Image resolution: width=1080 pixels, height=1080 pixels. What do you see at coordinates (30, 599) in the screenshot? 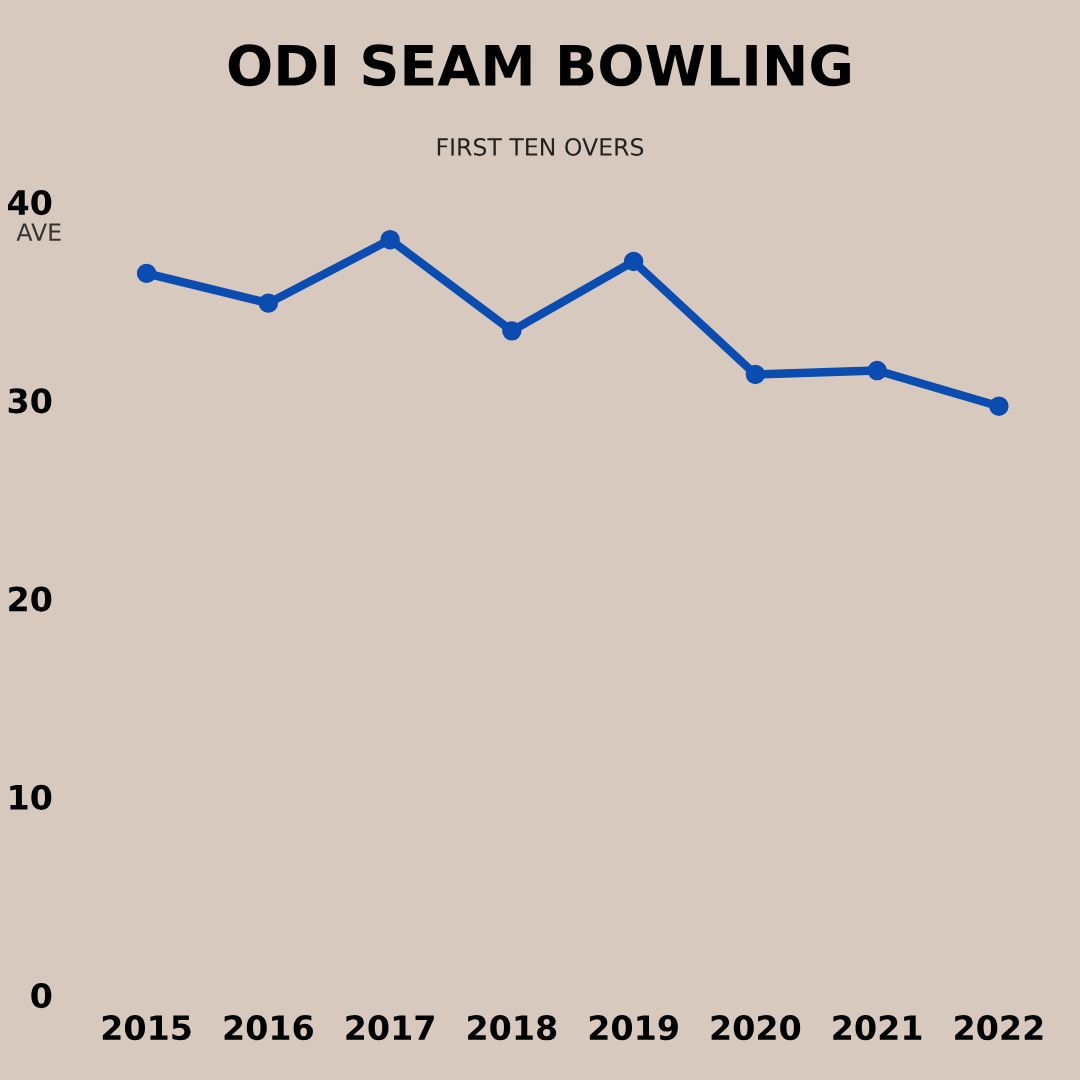
I see `y-tick-label: 20` at bounding box center [30, 599].